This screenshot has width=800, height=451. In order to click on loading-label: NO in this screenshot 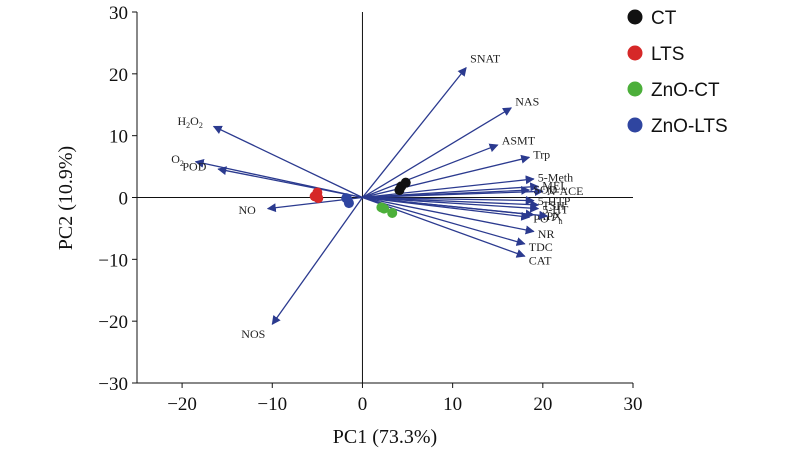, I will do `click(248, 210)`.